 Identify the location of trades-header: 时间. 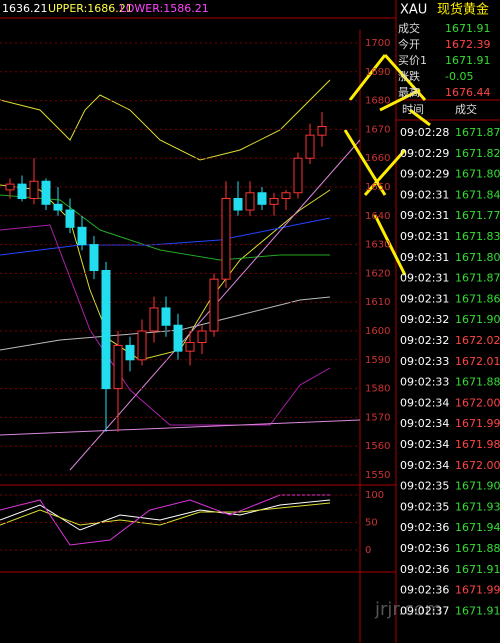
(413, 109).